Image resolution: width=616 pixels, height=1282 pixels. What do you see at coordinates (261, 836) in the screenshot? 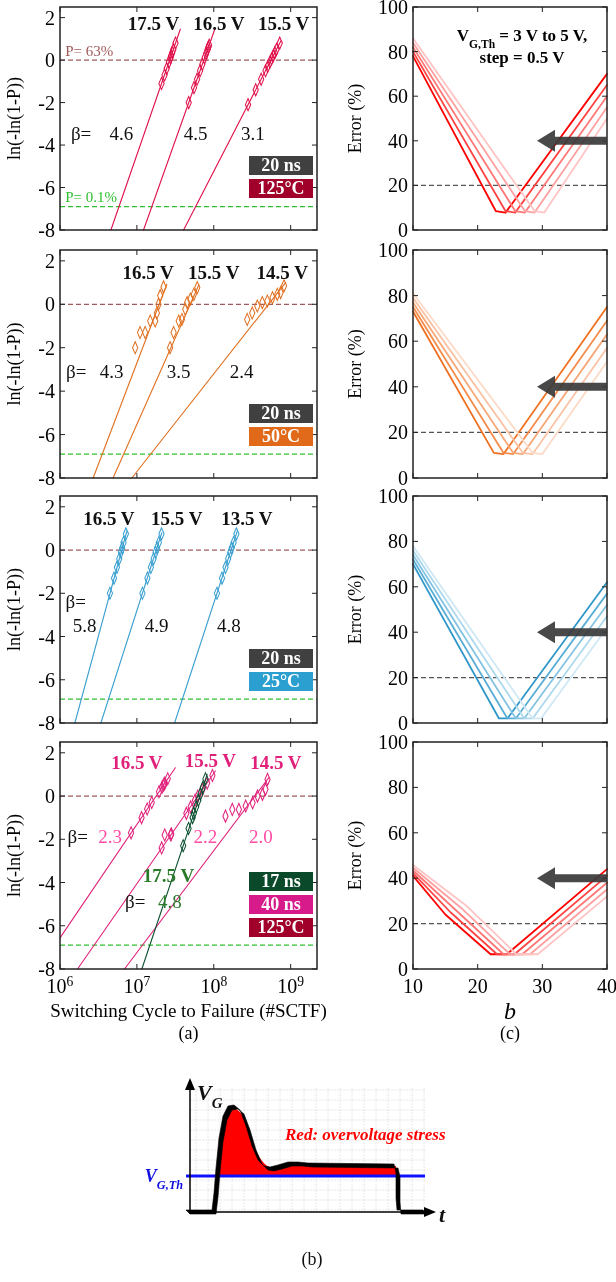
I see `annotation: 2.0` at bounding box center [261, 836].